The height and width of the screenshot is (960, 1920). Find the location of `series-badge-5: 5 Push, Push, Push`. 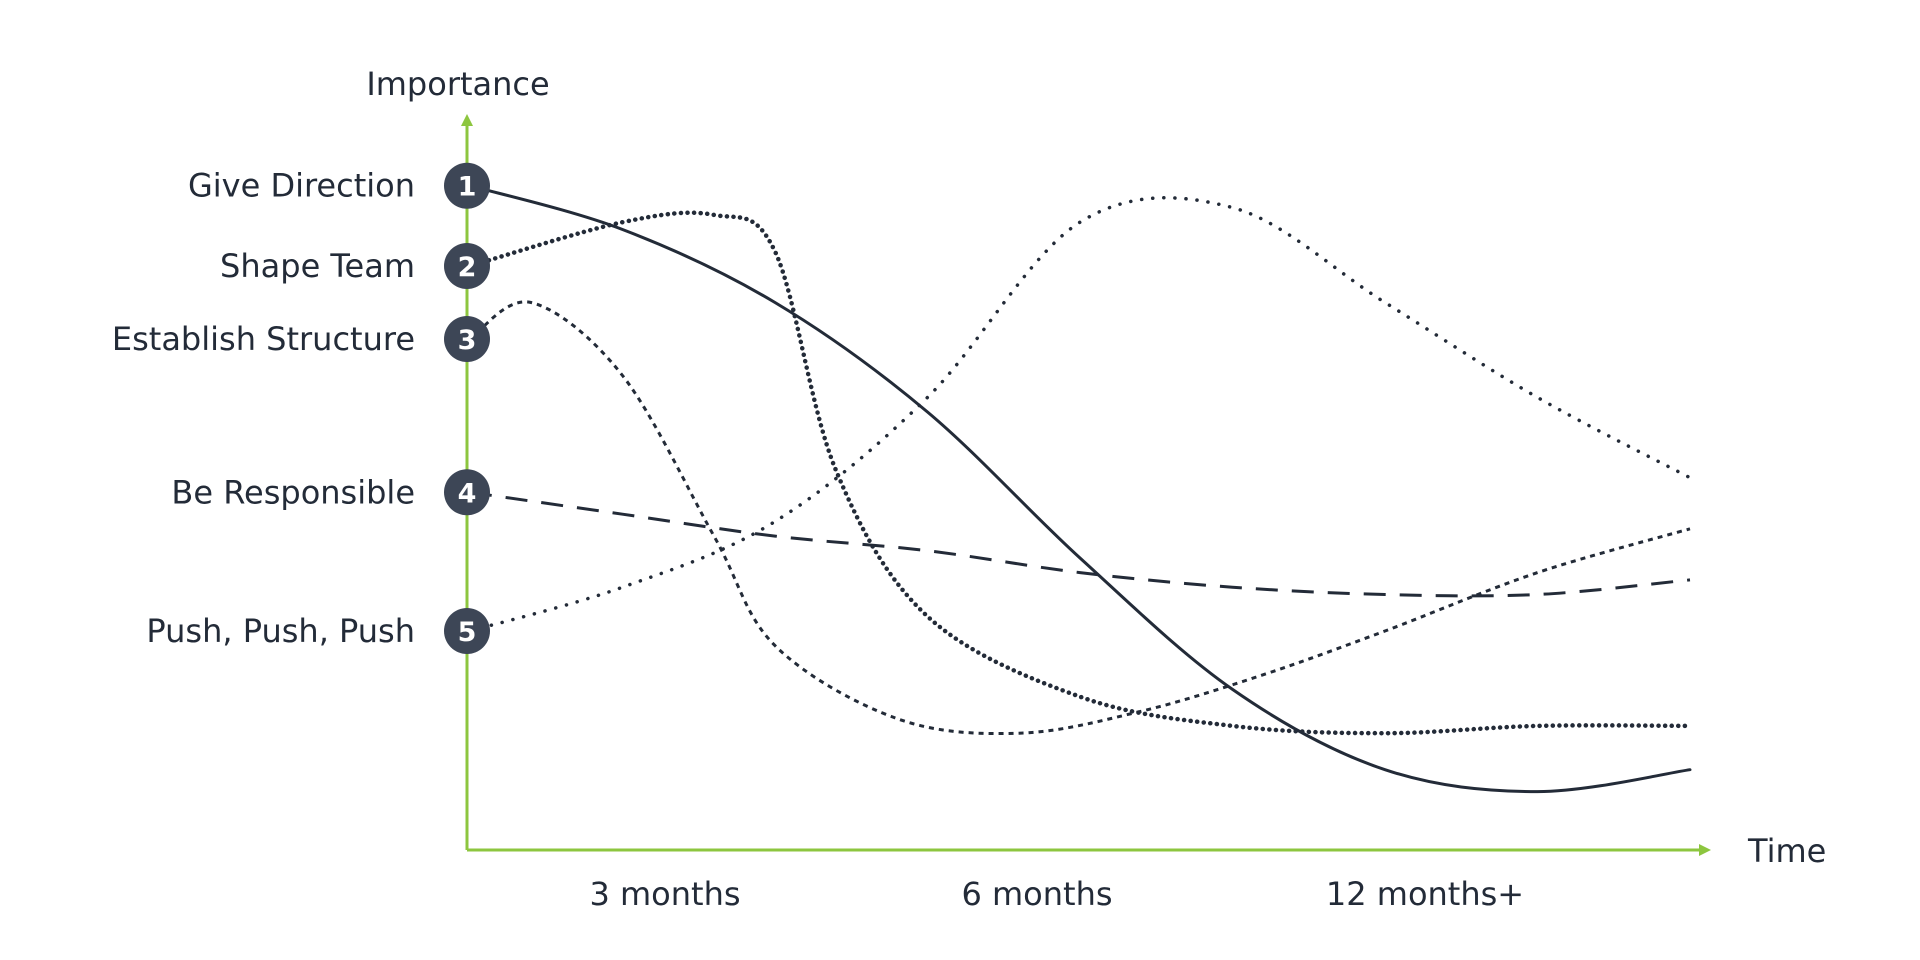

series-badge-5: 5 Push, Push, Push is located at coordinates (318, 631).